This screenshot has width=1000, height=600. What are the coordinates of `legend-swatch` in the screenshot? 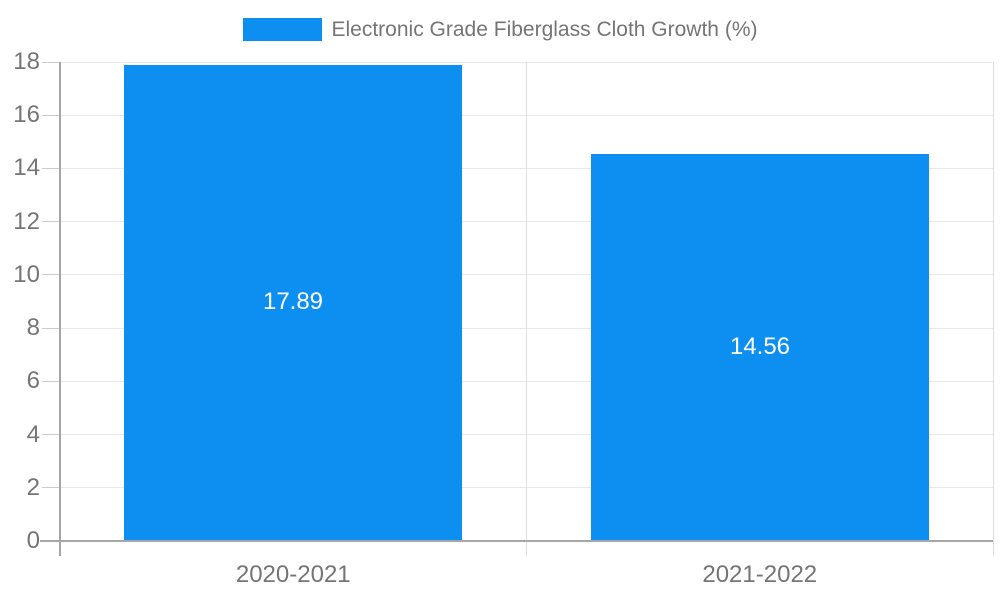 It's located at (282, 29).